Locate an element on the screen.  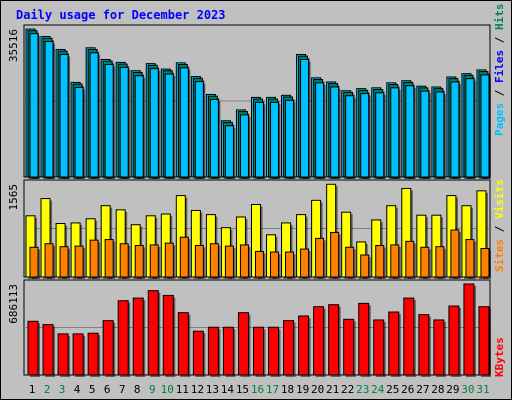
kbytes-legend: KBytes is located at coordinates (499, 357).